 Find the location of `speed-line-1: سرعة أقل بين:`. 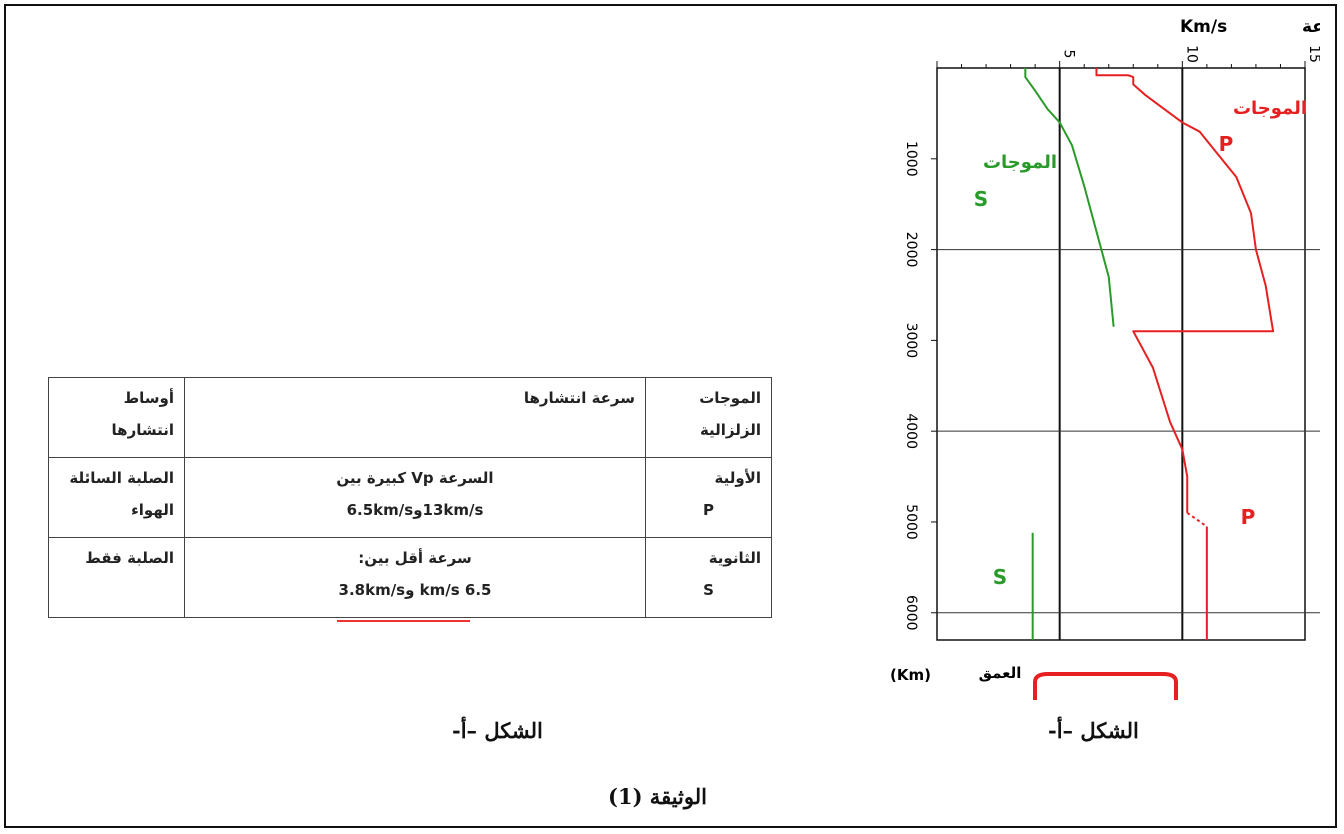

speed-line-1: سرعة أقل بين: is located at coordinates (415, 558).